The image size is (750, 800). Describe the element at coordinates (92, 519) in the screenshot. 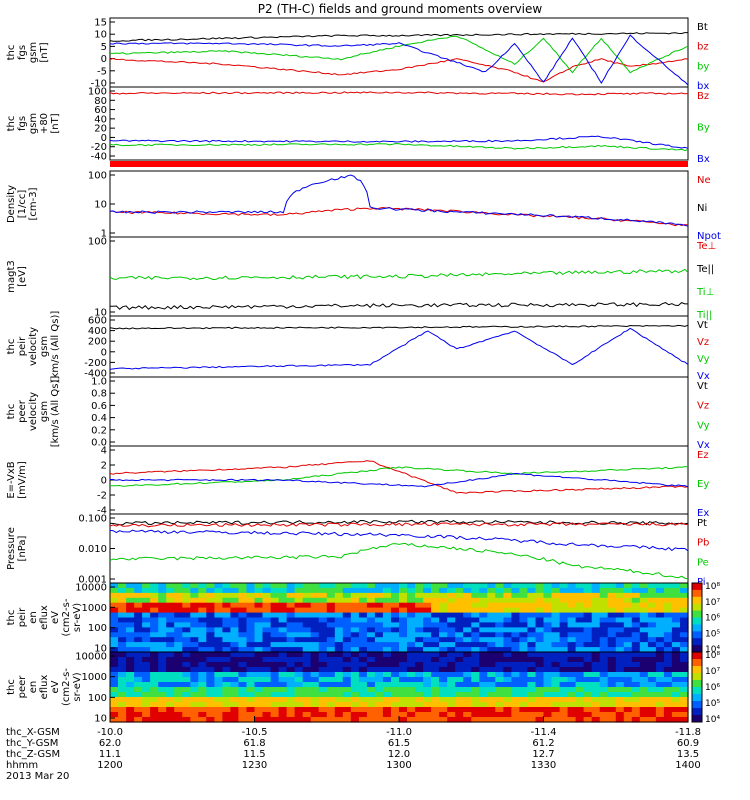

I see `y-tick-label: 0.100` at that location.